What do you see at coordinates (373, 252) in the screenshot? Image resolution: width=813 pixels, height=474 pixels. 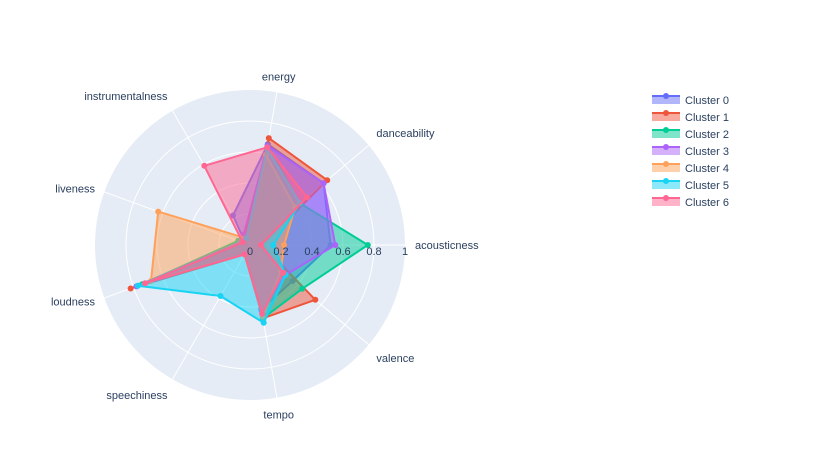 I see `radial-tick-label: 0.8` at bounding box center [373, 252].